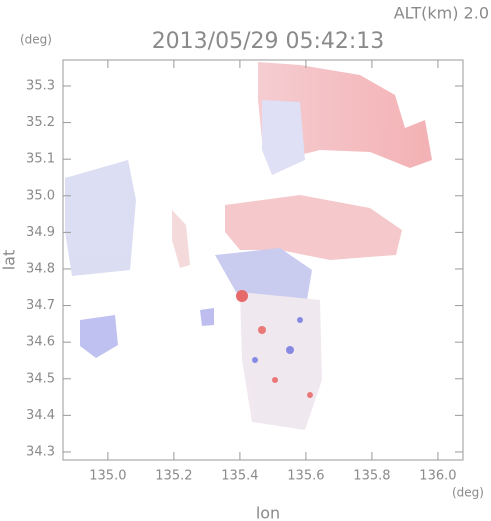 The height and width of the screenshot is (521, 491). I want to click on y-tick-label: 35.2, so click(40, 122).